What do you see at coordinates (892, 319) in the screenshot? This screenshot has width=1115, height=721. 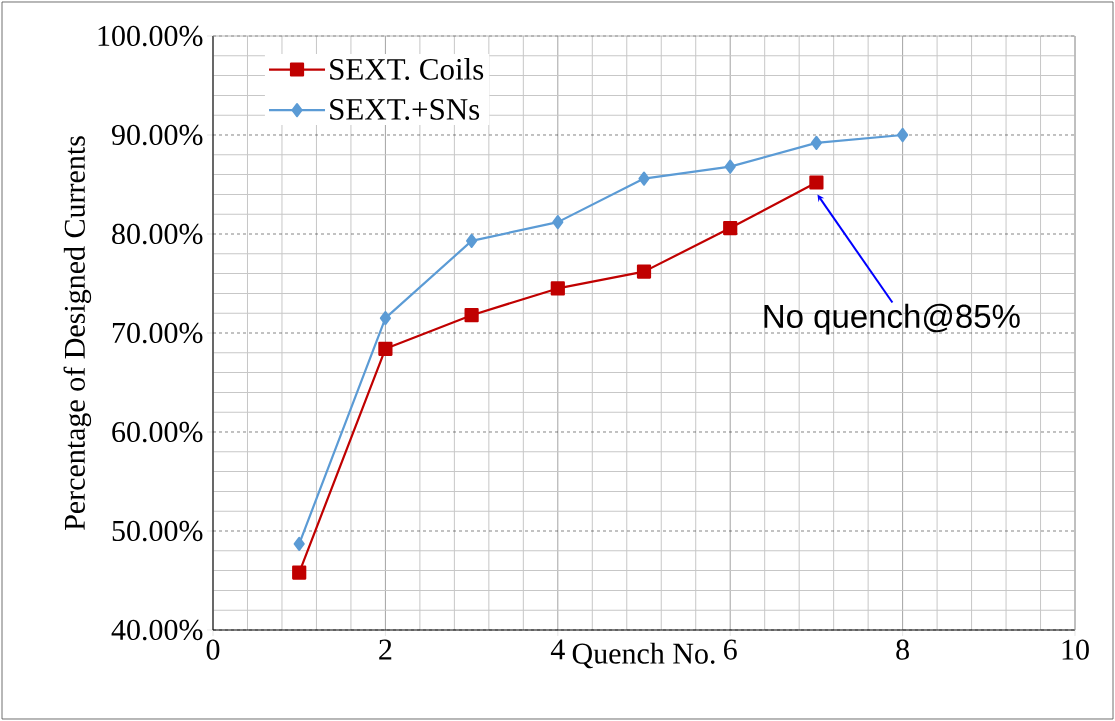 I see `annotation: No quench@85%` at bounding box center [892, 319].